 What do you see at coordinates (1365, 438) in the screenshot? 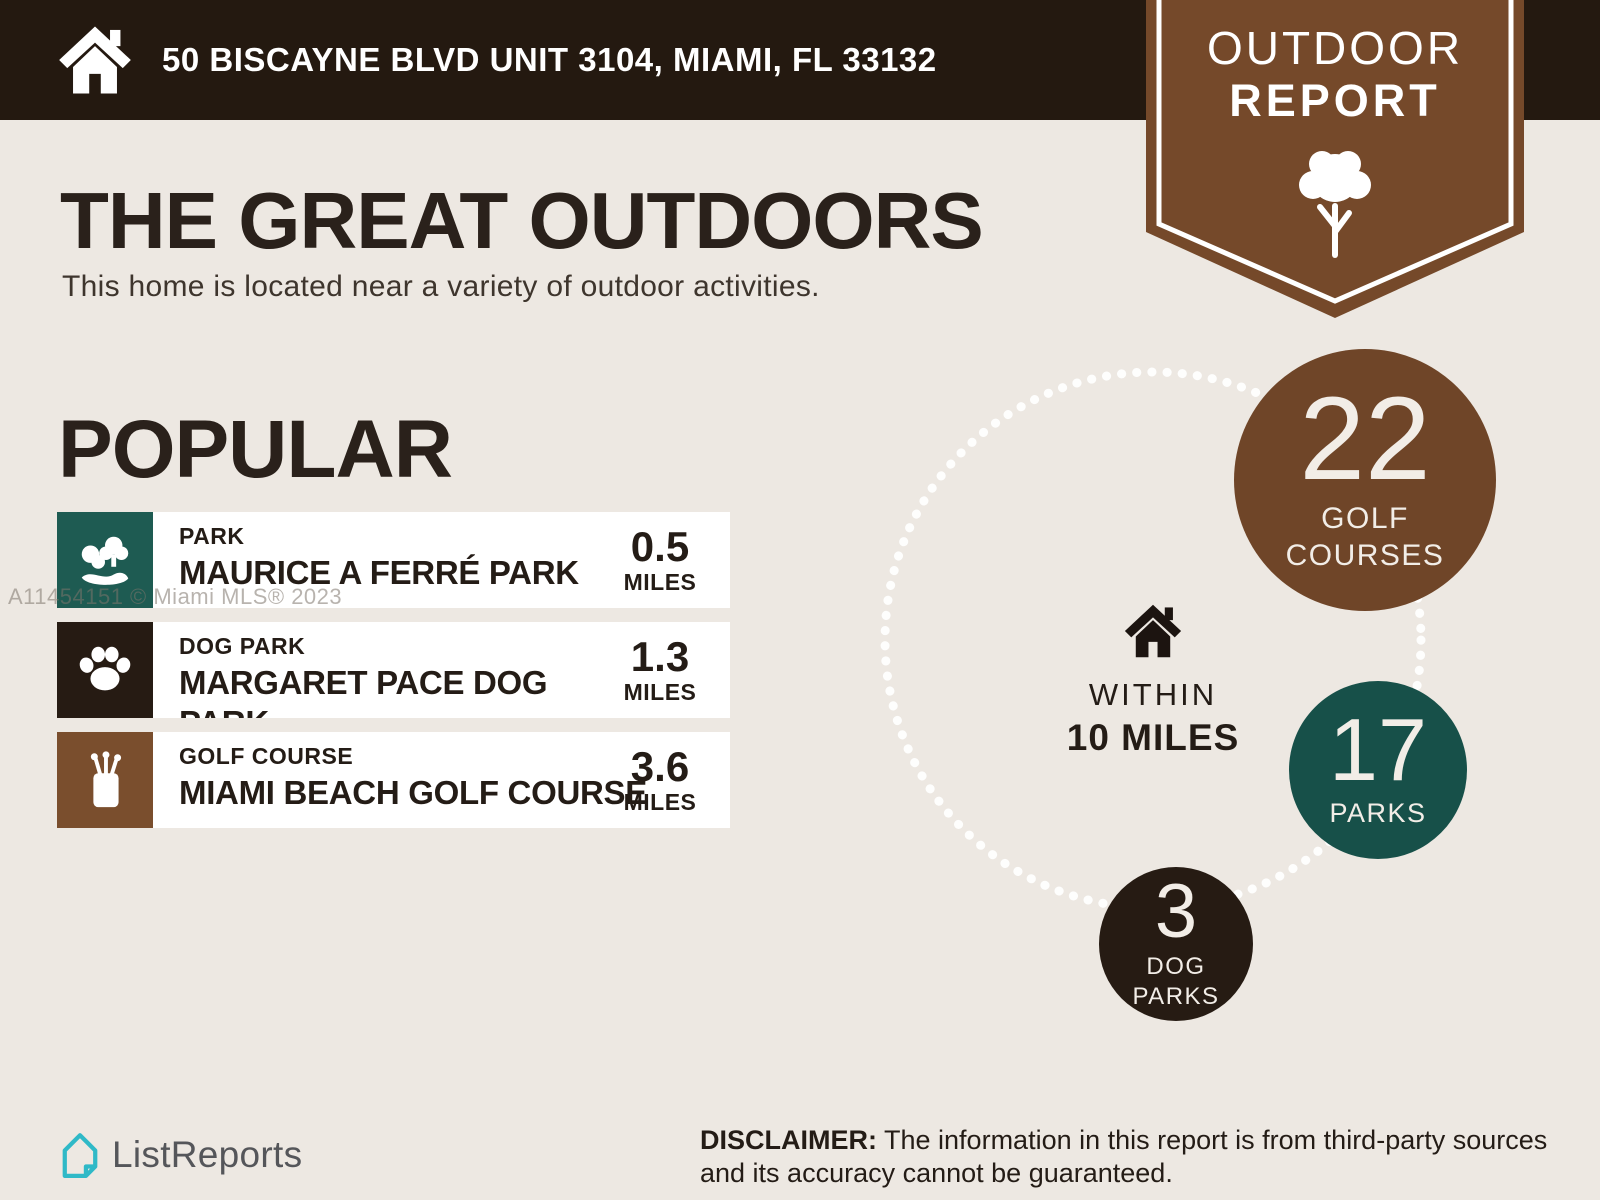
I see `stat-value: 22` at bounding box center [1365, 438].